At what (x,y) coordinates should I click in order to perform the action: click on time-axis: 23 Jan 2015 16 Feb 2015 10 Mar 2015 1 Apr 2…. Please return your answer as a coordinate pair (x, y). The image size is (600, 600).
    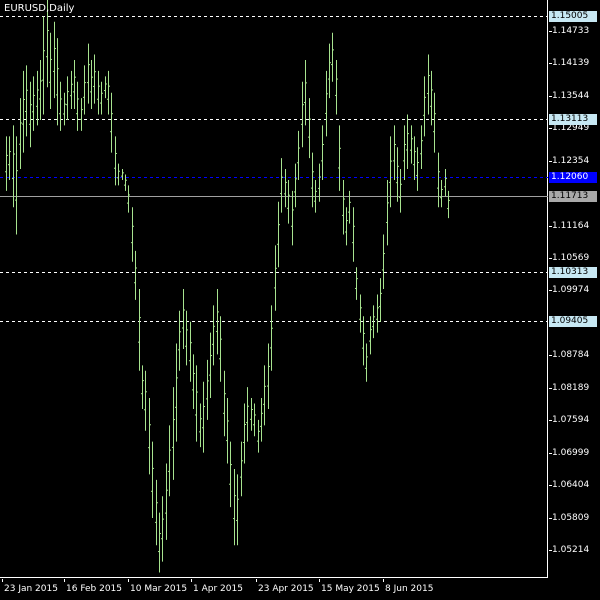
    Looking at the image, I should click on (274, 589).